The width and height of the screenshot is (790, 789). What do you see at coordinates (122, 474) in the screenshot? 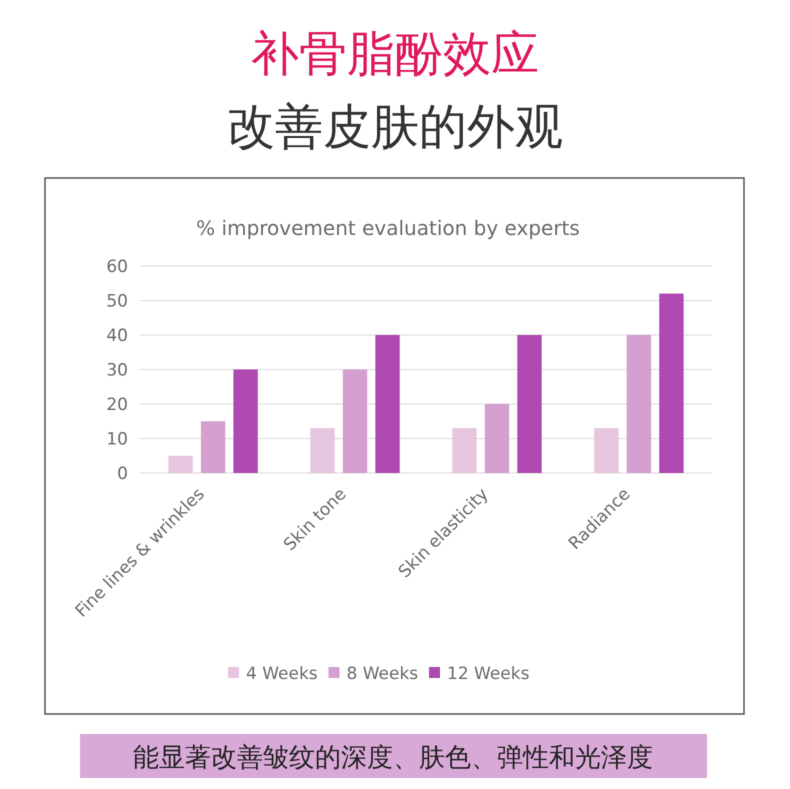
I see `y-tick-label: 0` at bounding box center [122, 474].